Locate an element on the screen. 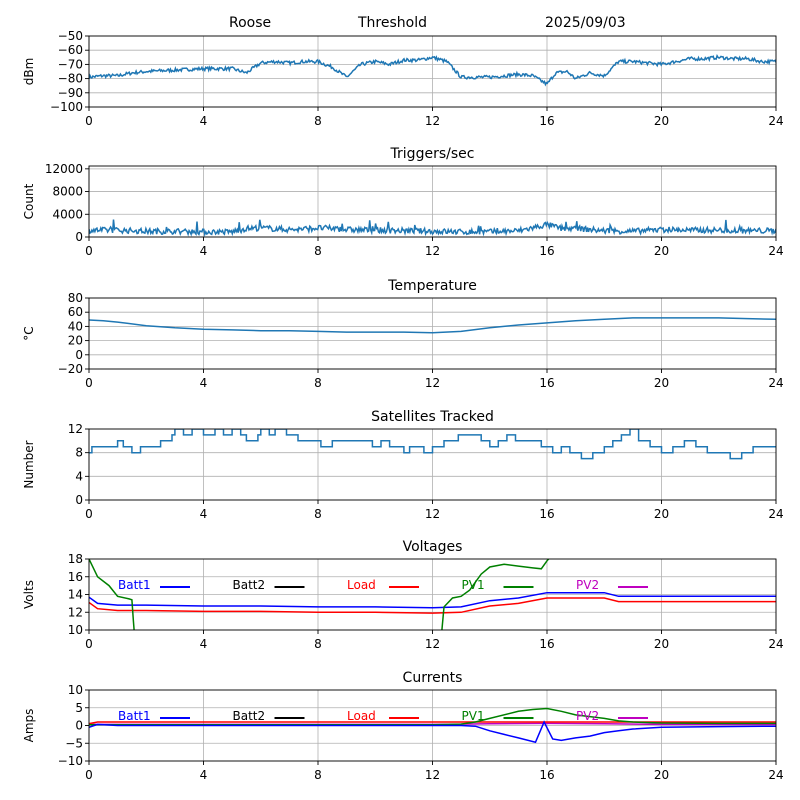 This screenshot has width=800, height=800. y-tick-label: −20 is located at coordinates (70, 369).